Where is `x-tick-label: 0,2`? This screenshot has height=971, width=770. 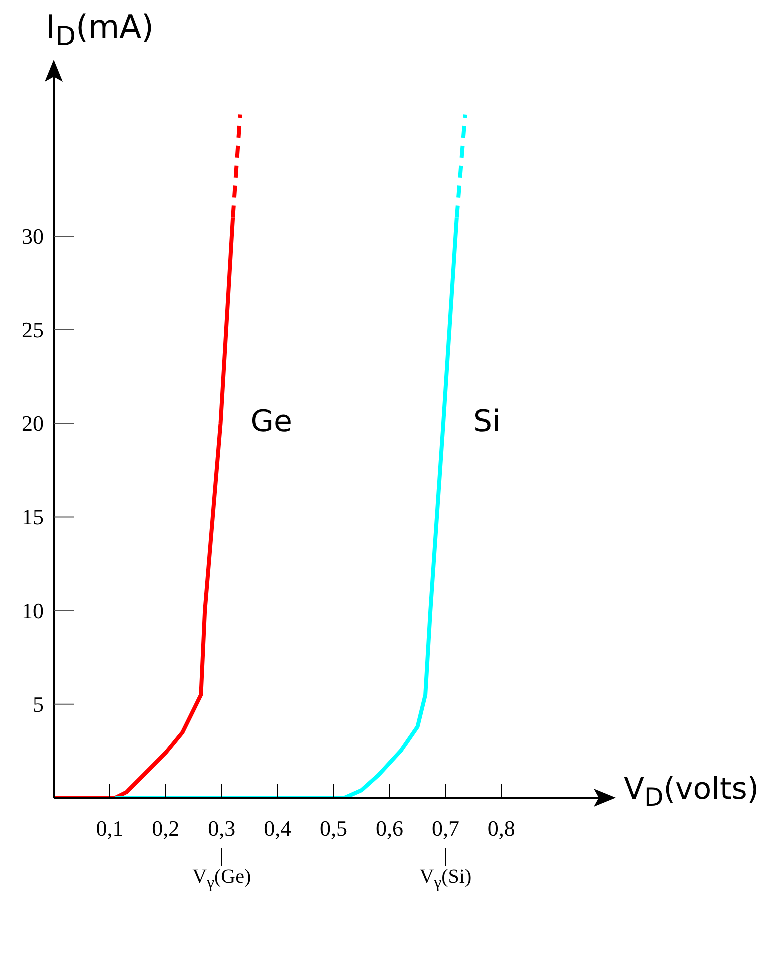 x-tick-label: 0,2 is located at coordinates (166, 828).